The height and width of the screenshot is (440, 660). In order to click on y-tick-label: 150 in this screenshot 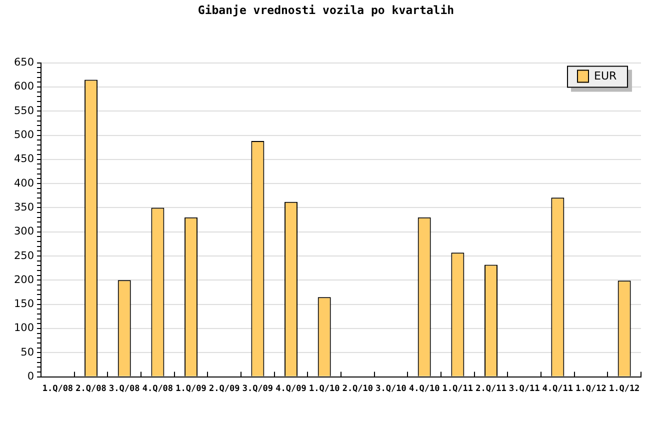, I will do `click(24, 304)`.